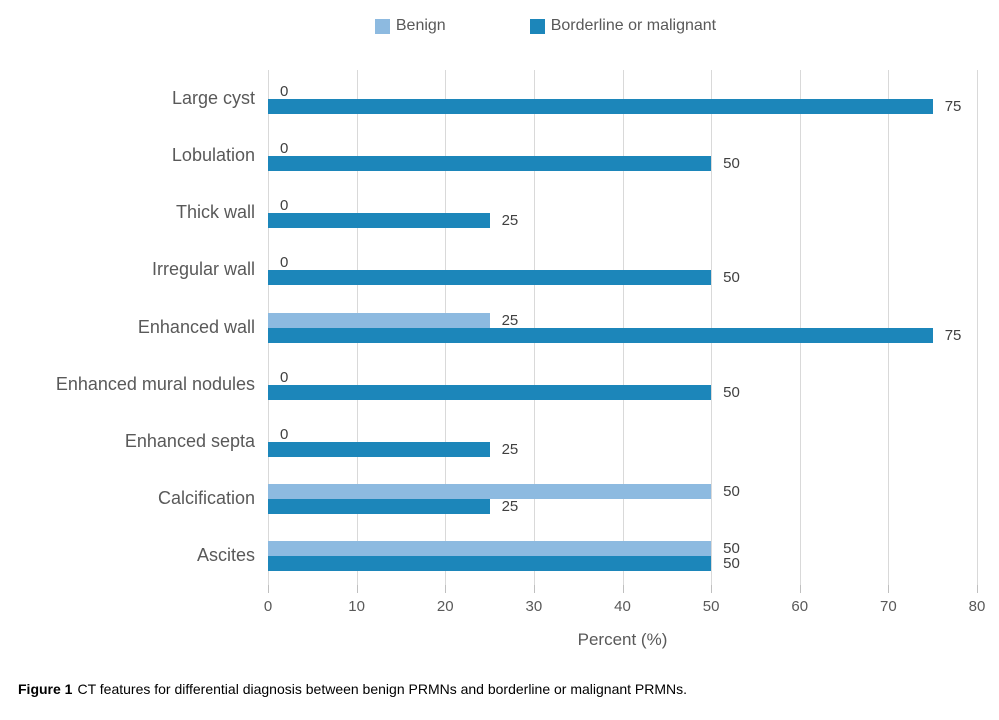  I want to click on category-label-irregular-wall: Irregular wall, so click(203, 269).